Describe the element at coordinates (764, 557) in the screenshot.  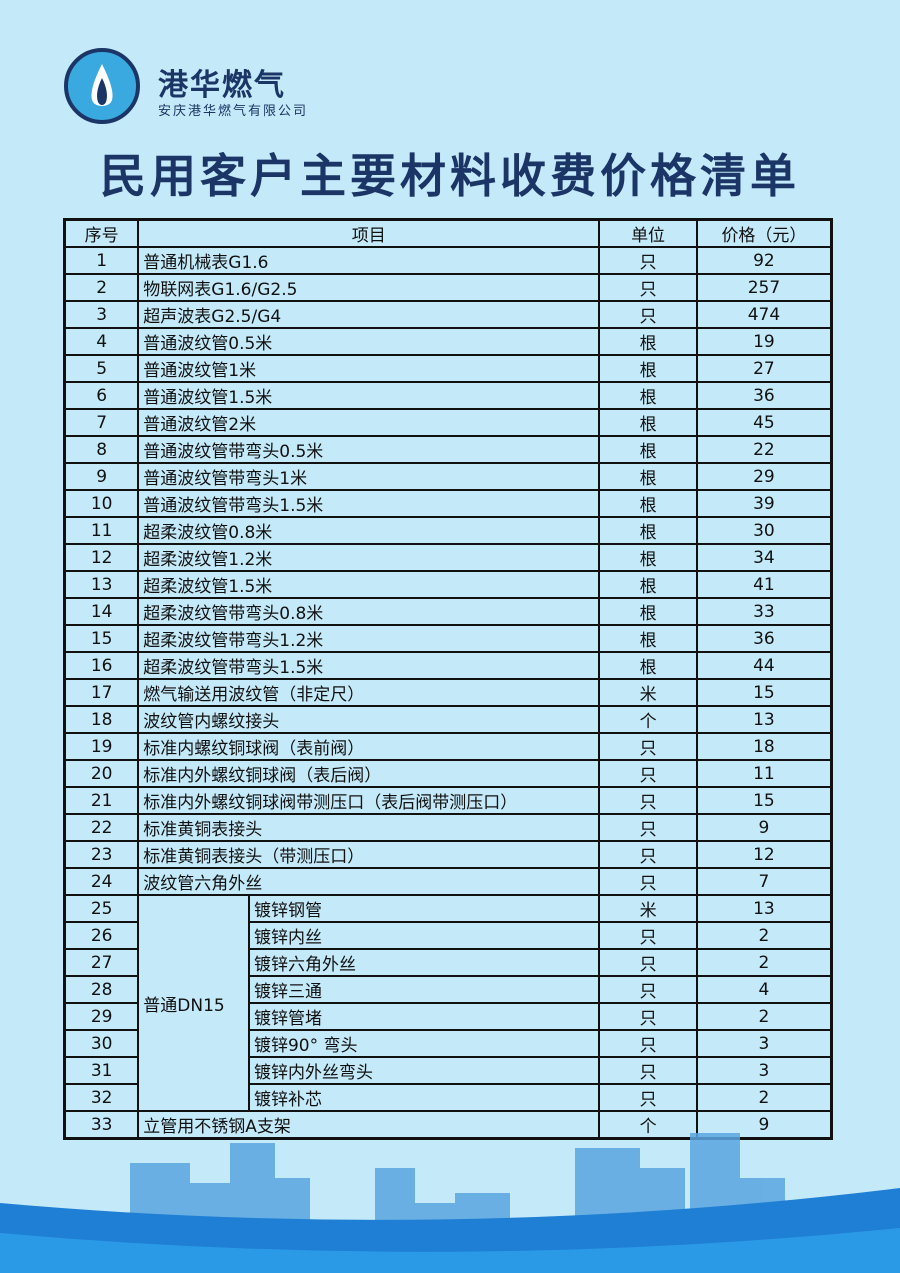
I see `price: 34` at that location.